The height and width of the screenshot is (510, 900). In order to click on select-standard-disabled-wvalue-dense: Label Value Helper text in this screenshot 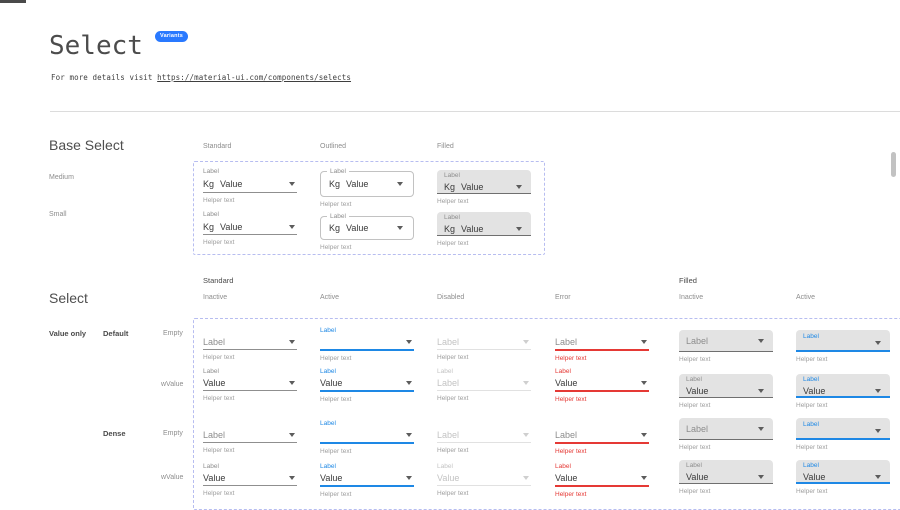, I will do `click(484, 479)`.